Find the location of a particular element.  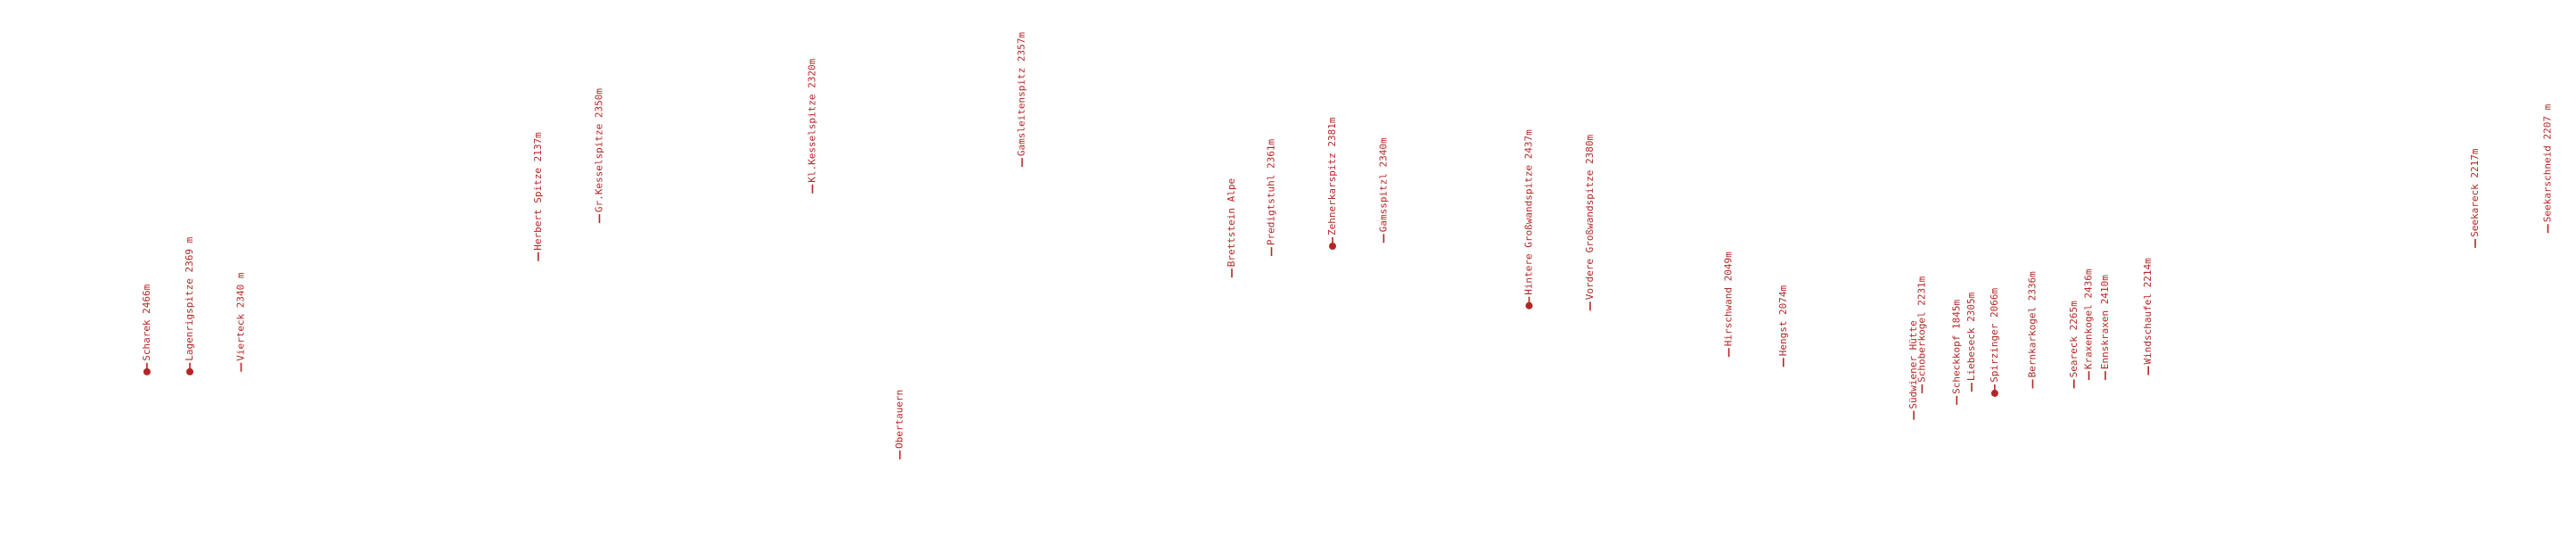

peak-label: Ennskraxen 2410m is located at coordinates (2105, 328).